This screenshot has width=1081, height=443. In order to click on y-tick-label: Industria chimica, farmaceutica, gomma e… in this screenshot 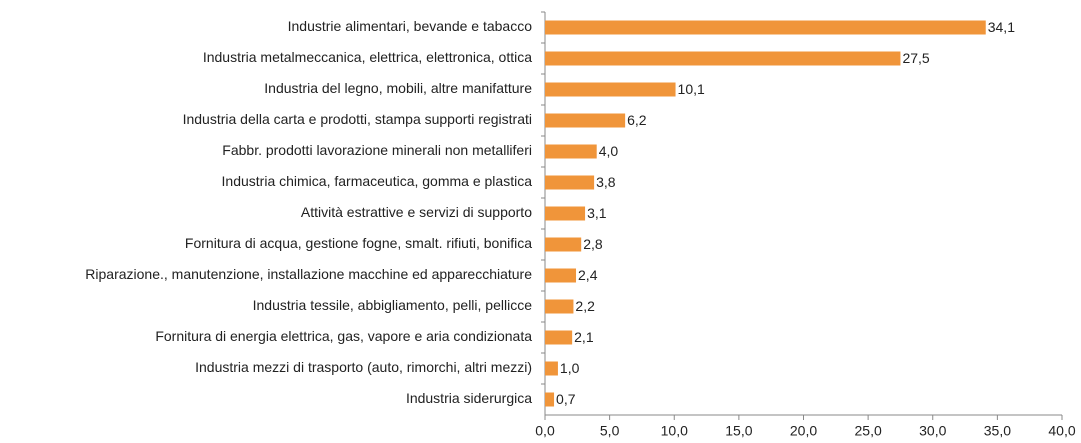, I will do `click(377, 181)`.